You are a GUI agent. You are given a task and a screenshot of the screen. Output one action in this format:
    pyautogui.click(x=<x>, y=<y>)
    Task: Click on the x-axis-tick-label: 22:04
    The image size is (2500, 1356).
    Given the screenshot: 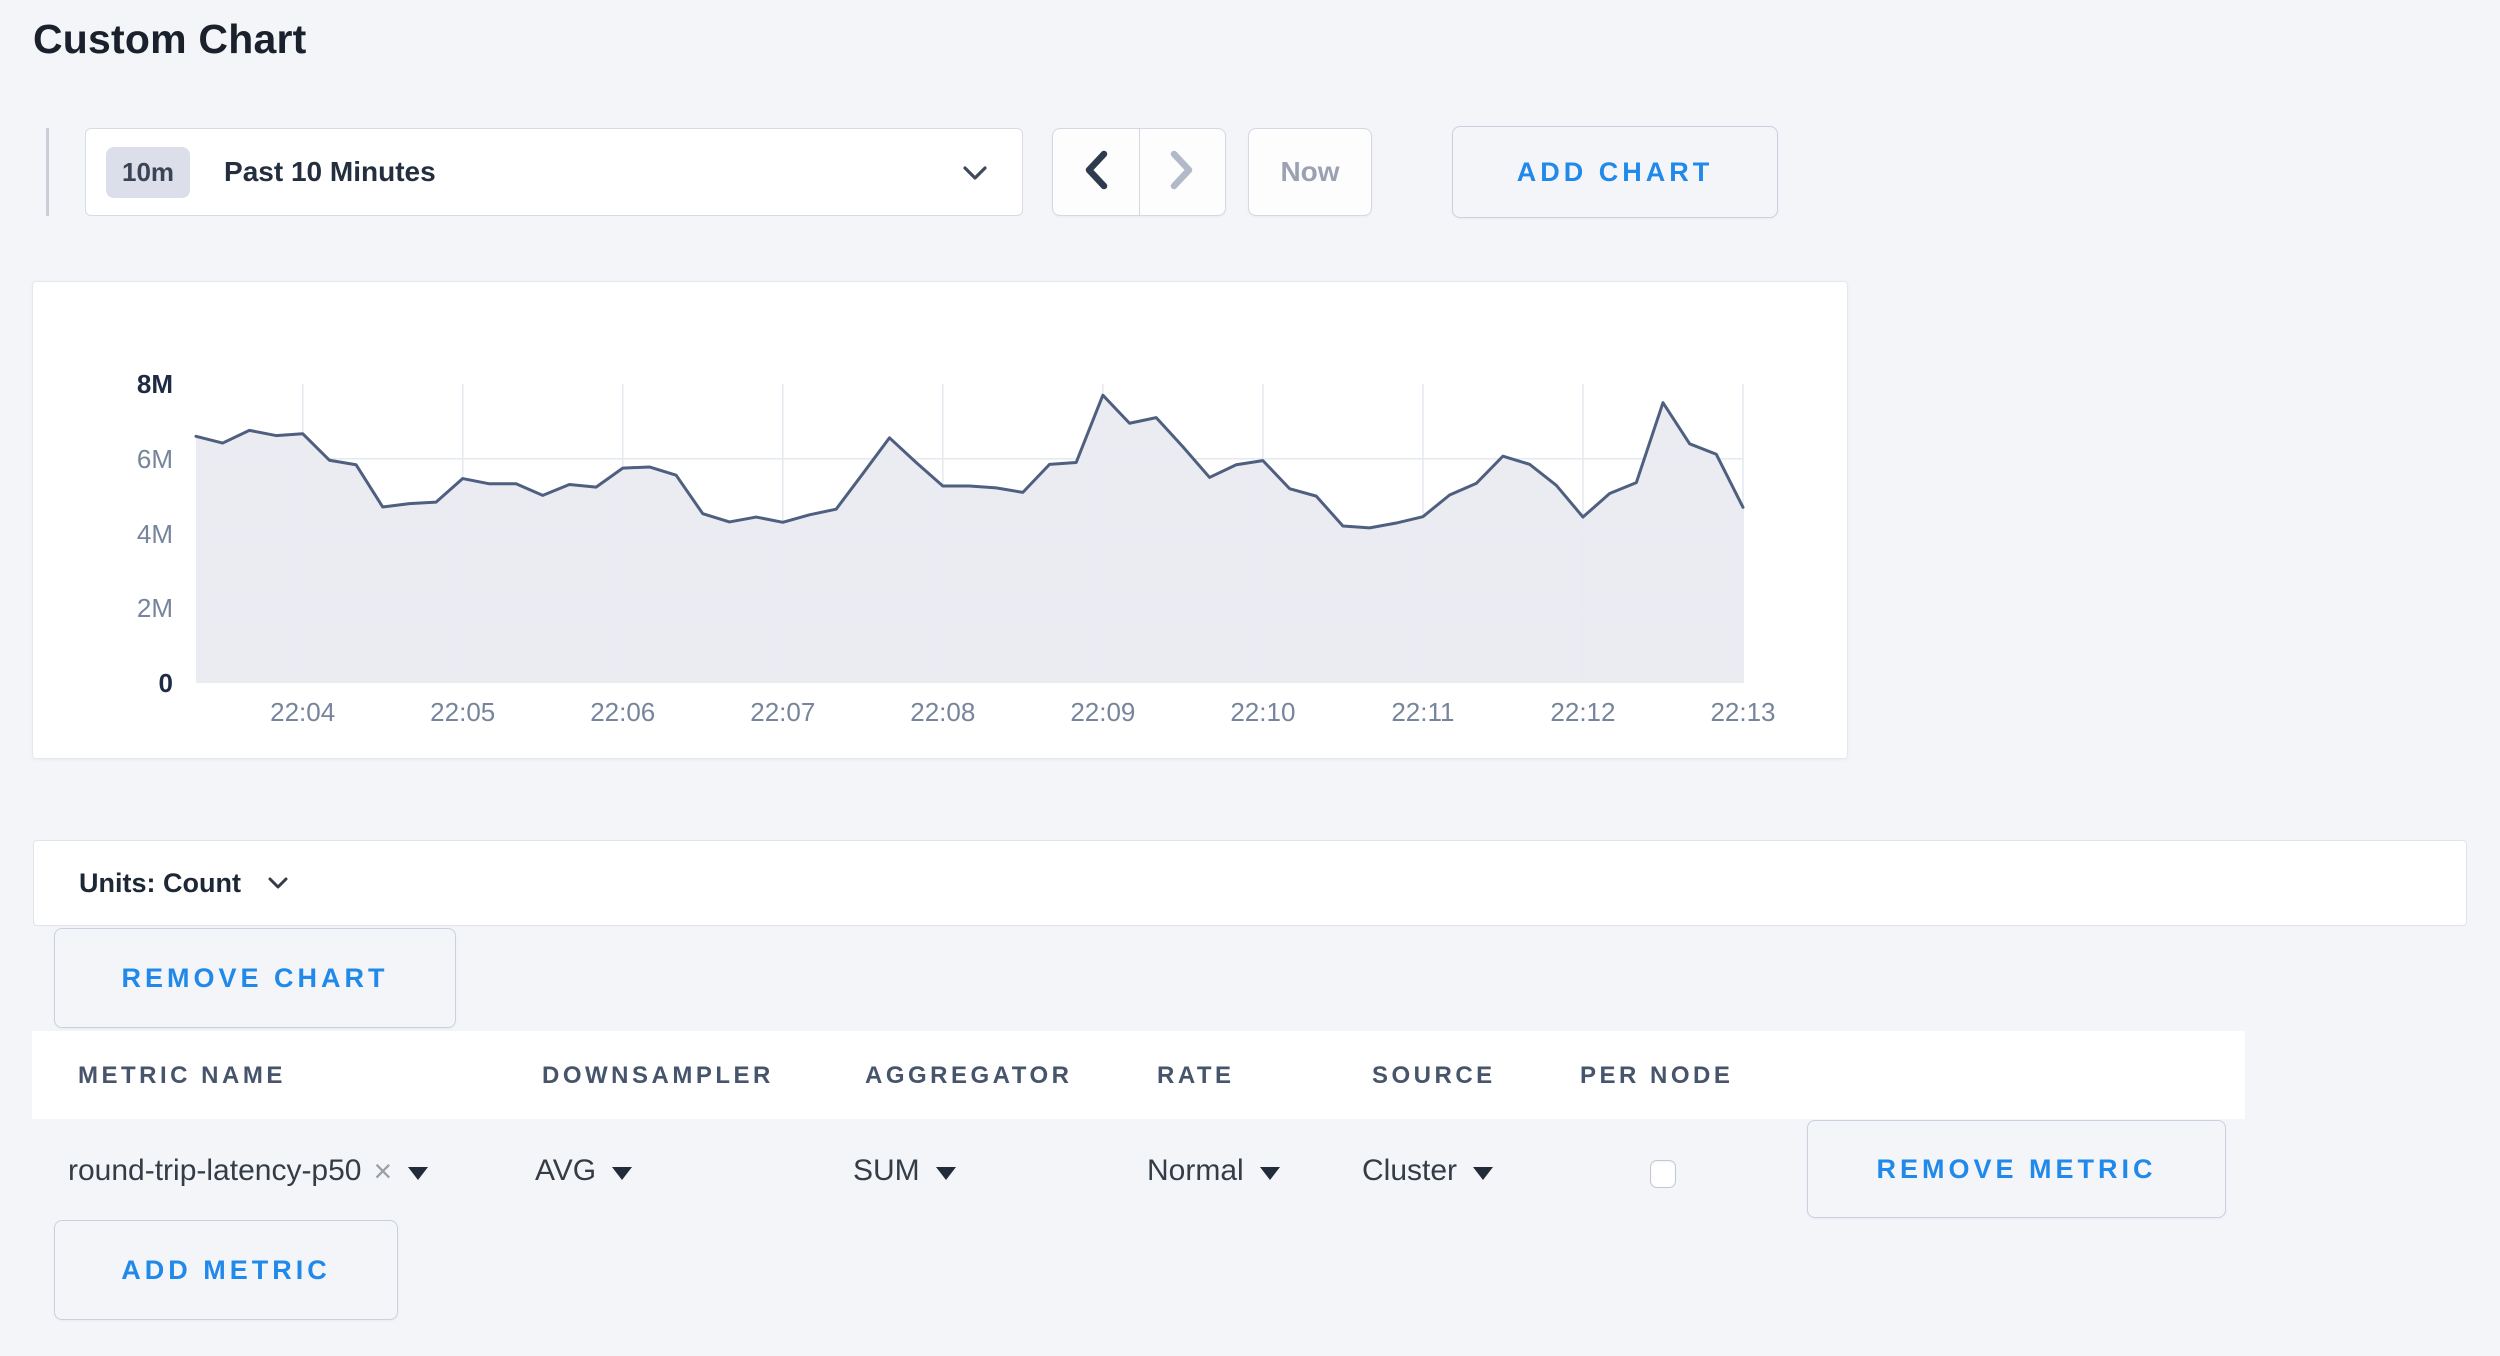 What is the action you would take?
    pyautogui.click(x=303, y=712)
    